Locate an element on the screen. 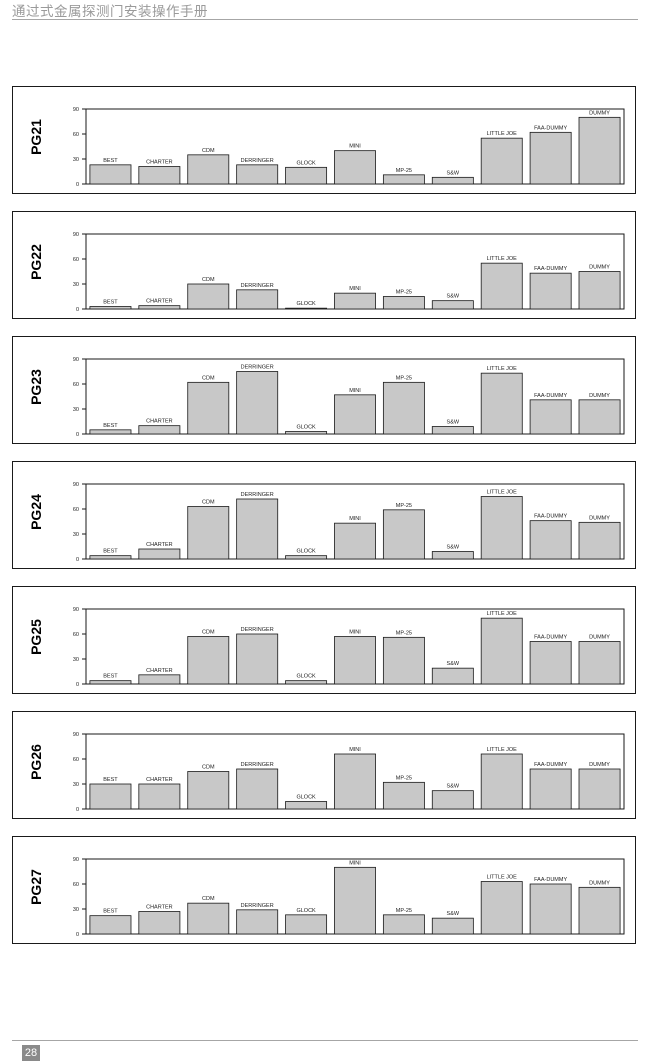 This screenshot has height=1062, width=650. bar-category-label: CHARTER is located at coordinates (159, 671).